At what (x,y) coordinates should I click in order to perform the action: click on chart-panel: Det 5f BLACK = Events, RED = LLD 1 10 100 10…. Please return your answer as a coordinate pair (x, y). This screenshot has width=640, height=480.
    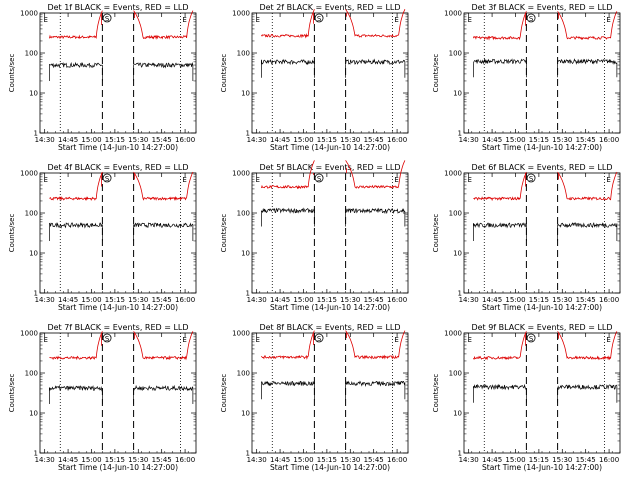
    Looking at the image, I should click on (314, 236).